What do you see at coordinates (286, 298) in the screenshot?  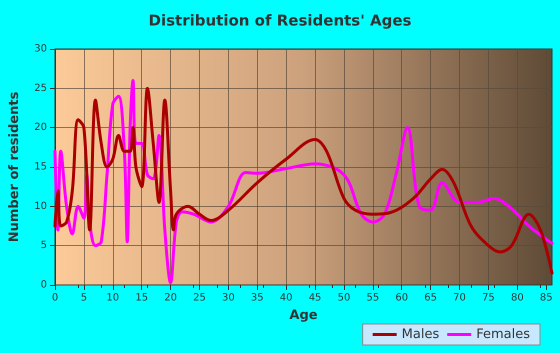 I see `x-tick-label: 40` at bounding box center [286, 298].